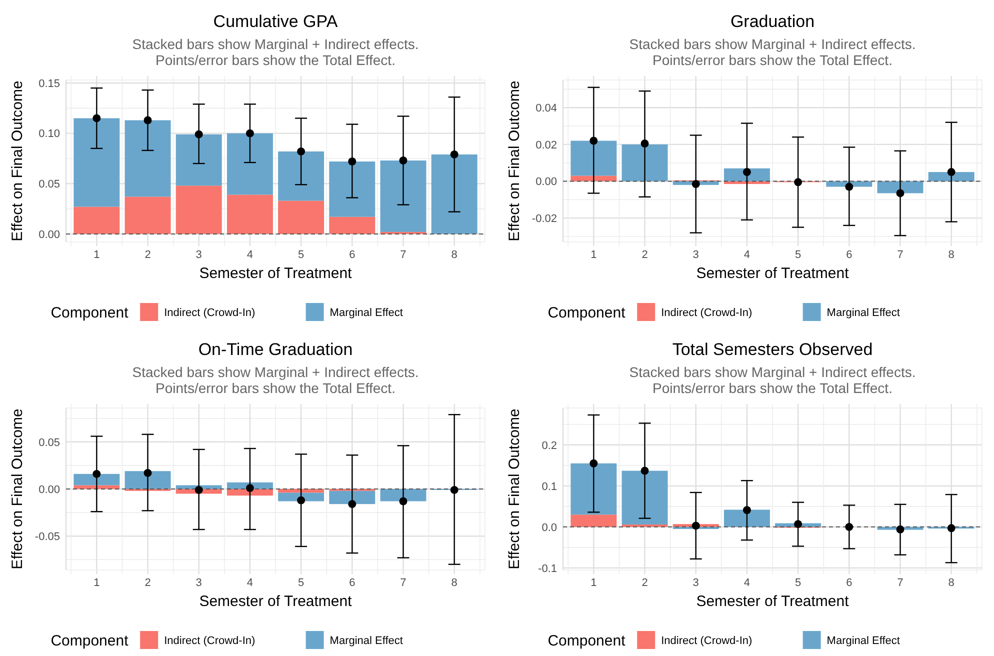 This screenshot has width=994, height=656. Describe the element at coordinates (549, 528) in the screenshot. I see `y-tick-label: 0.0` at that location.